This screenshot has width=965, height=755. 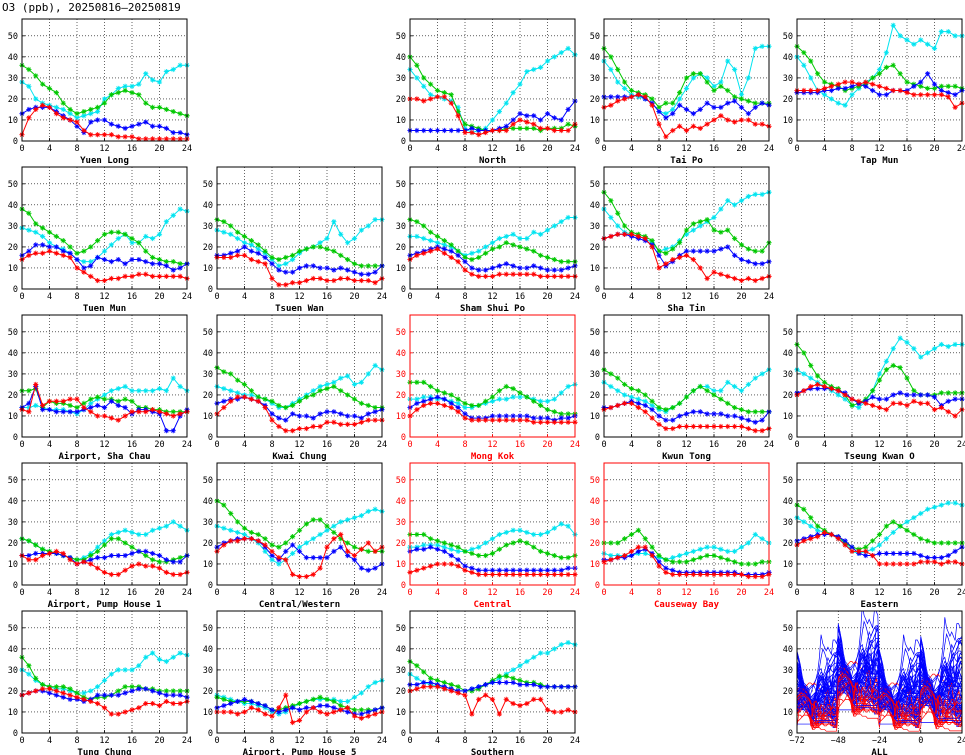 What do you see at coordinates (686, 562) in the screenshot?
I see `series-red` at bounding box center [686, 562].